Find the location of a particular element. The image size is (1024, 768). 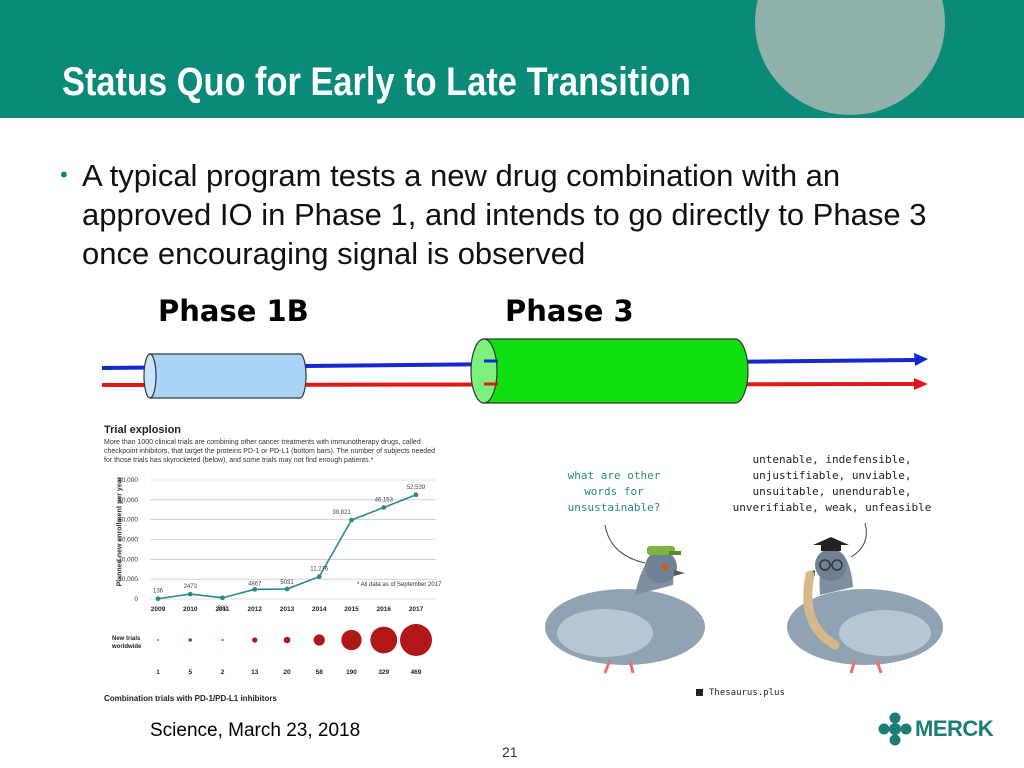

x-tick-label: 2017 is located at coordinates (416, 609).